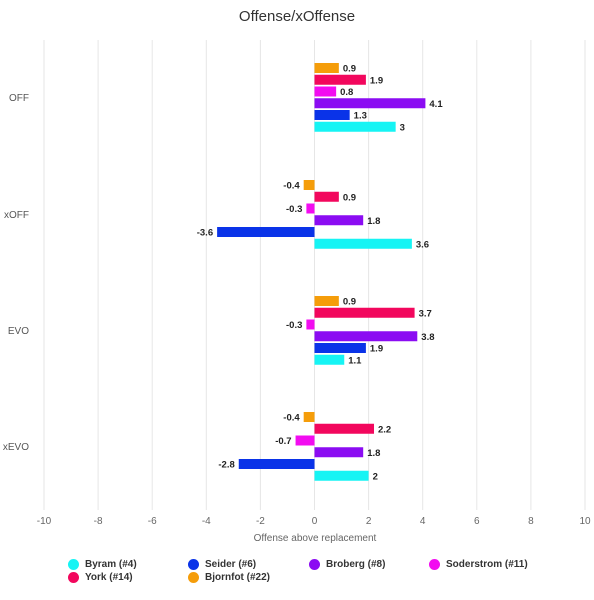 Image resolution: width=594 pixels, height=600 pixels. Describe the element at coordinates (226, 465) in the screenshot. I see `data-label: -2.8` at that location.